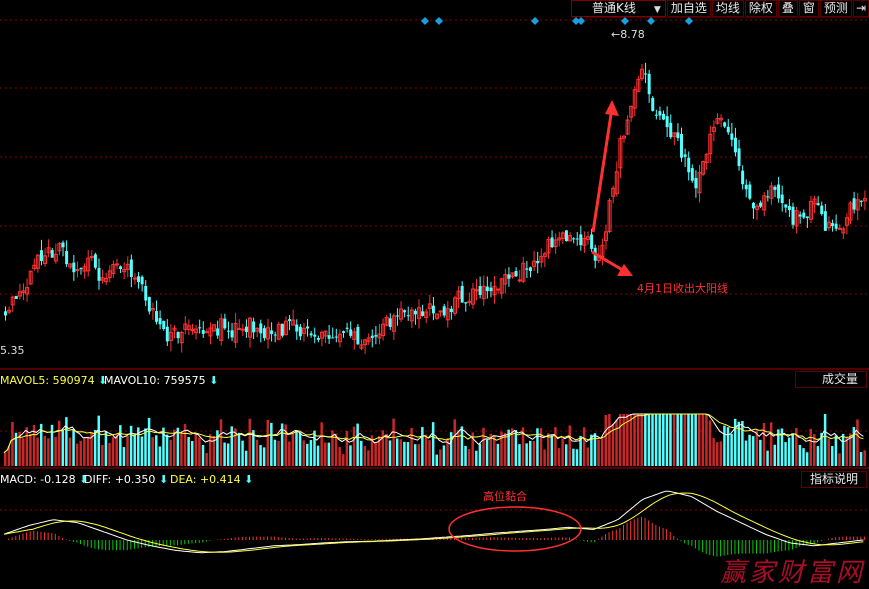 This screenshot has height=589, width=869. I want to click on exit-arrow-icon: ⇥, so click(860, 8).